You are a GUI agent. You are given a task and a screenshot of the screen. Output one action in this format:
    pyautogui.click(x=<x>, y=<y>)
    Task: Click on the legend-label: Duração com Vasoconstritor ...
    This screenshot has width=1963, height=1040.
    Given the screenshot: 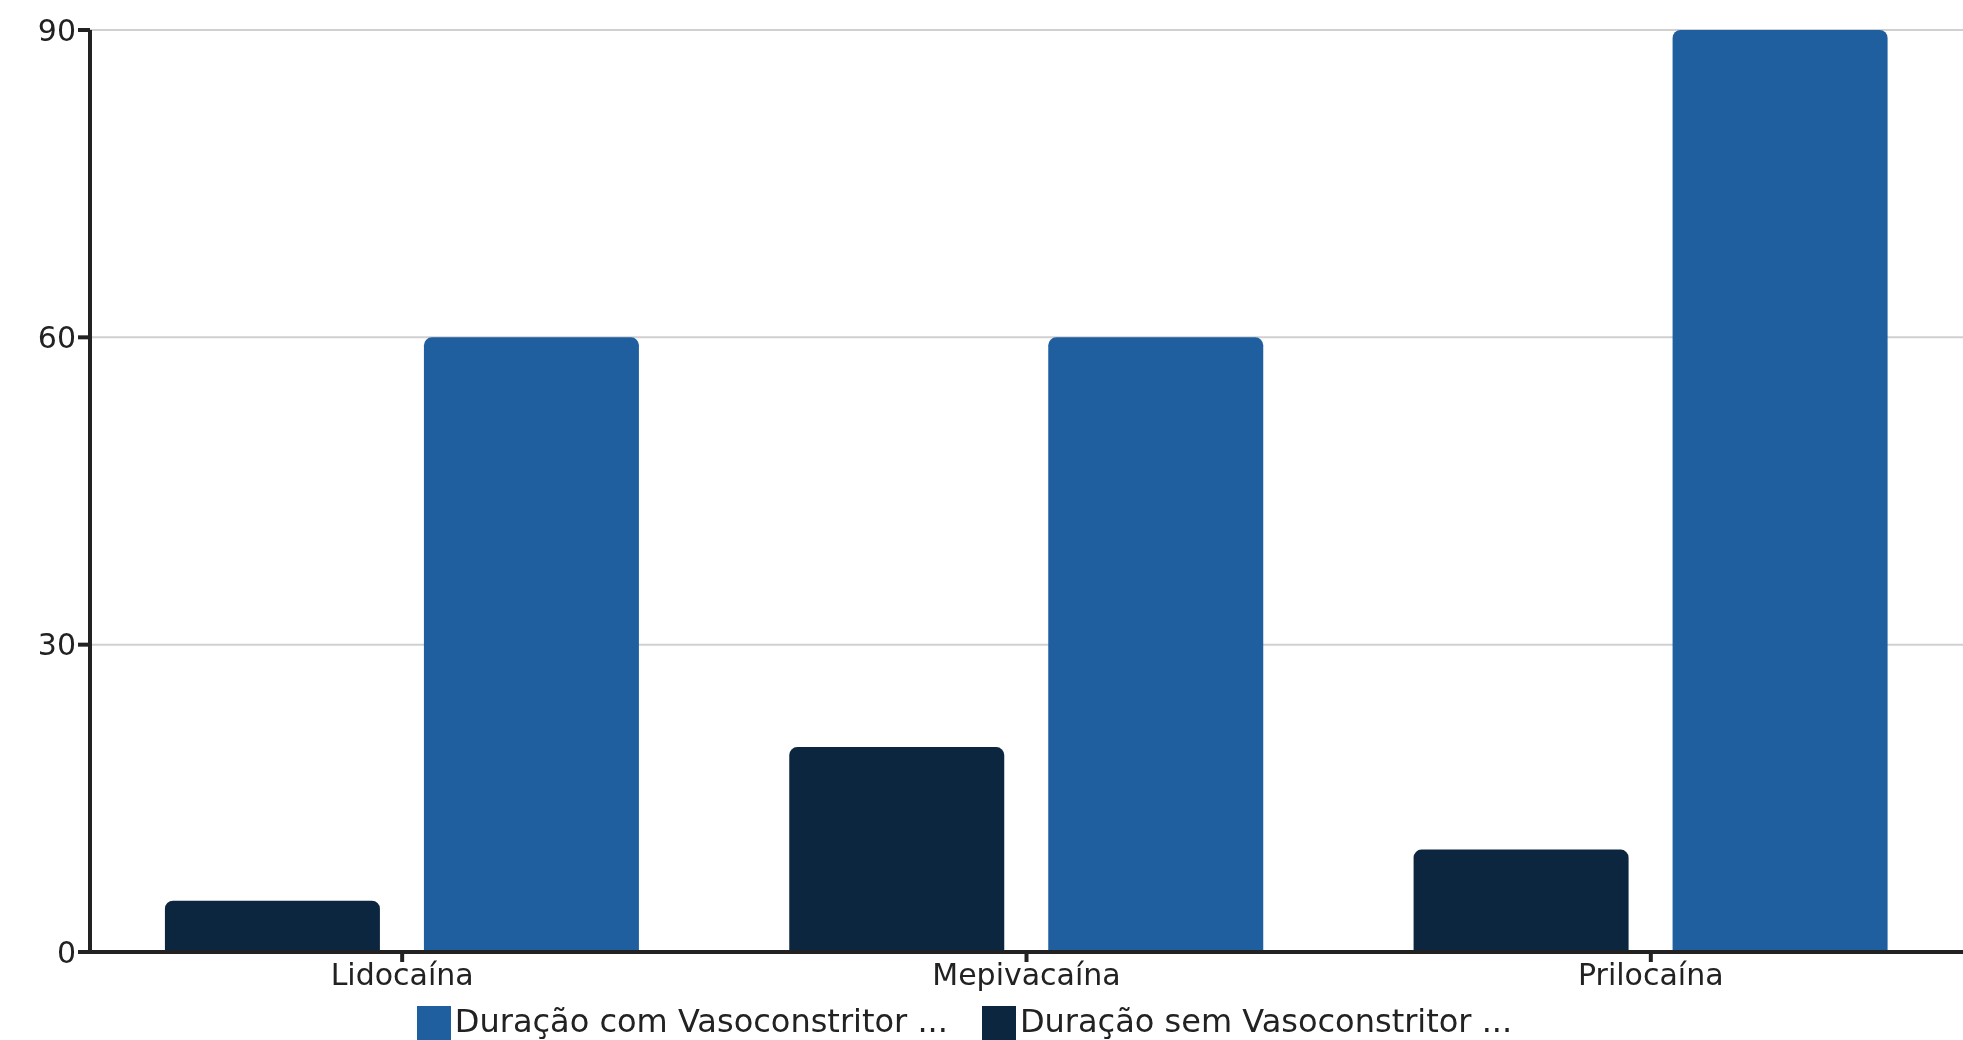 What is the action you would take?
    pyautogui.click(x=701, y=1021)
    